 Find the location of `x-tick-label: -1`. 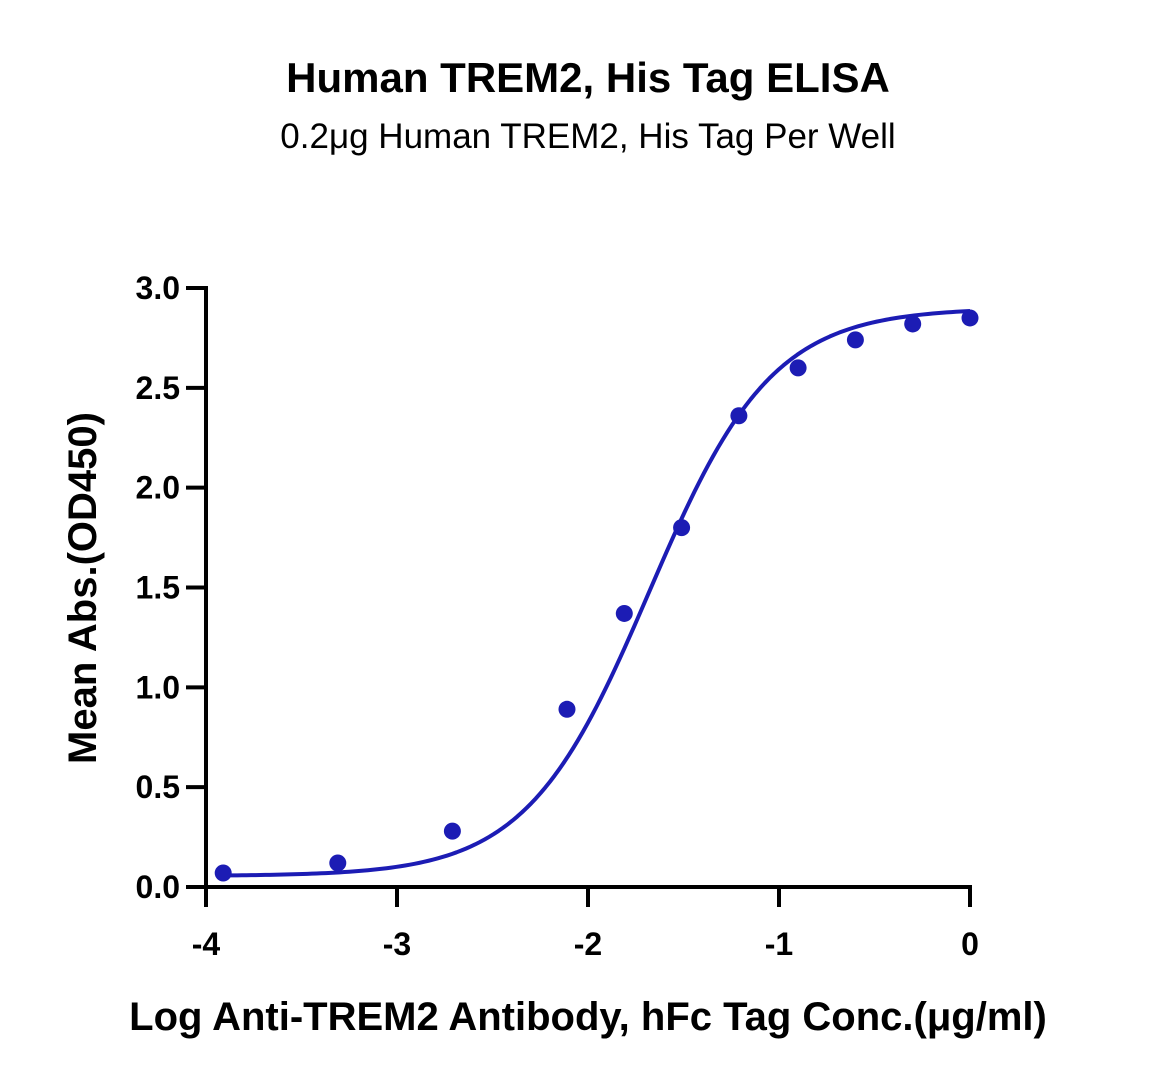

x-tick-label: -1 is located at coordinates (779, 944).